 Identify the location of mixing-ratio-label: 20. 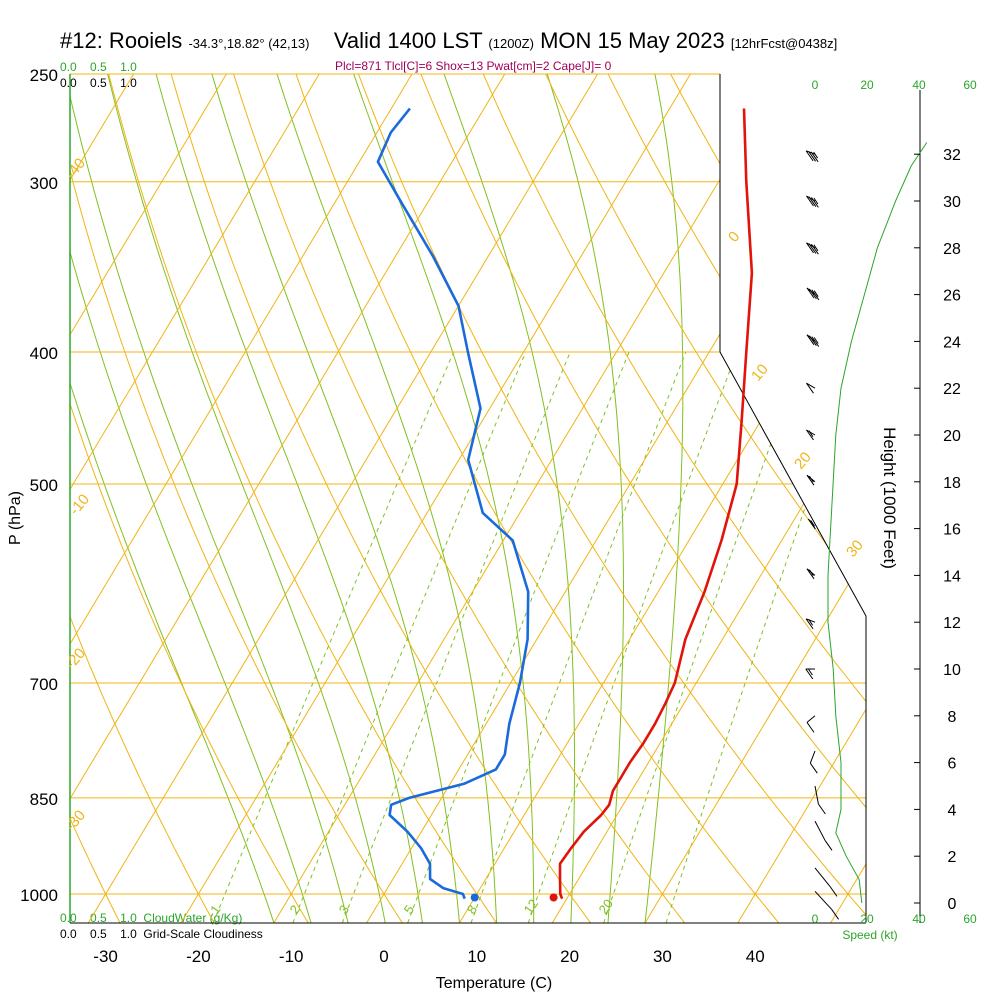
(606, 906).